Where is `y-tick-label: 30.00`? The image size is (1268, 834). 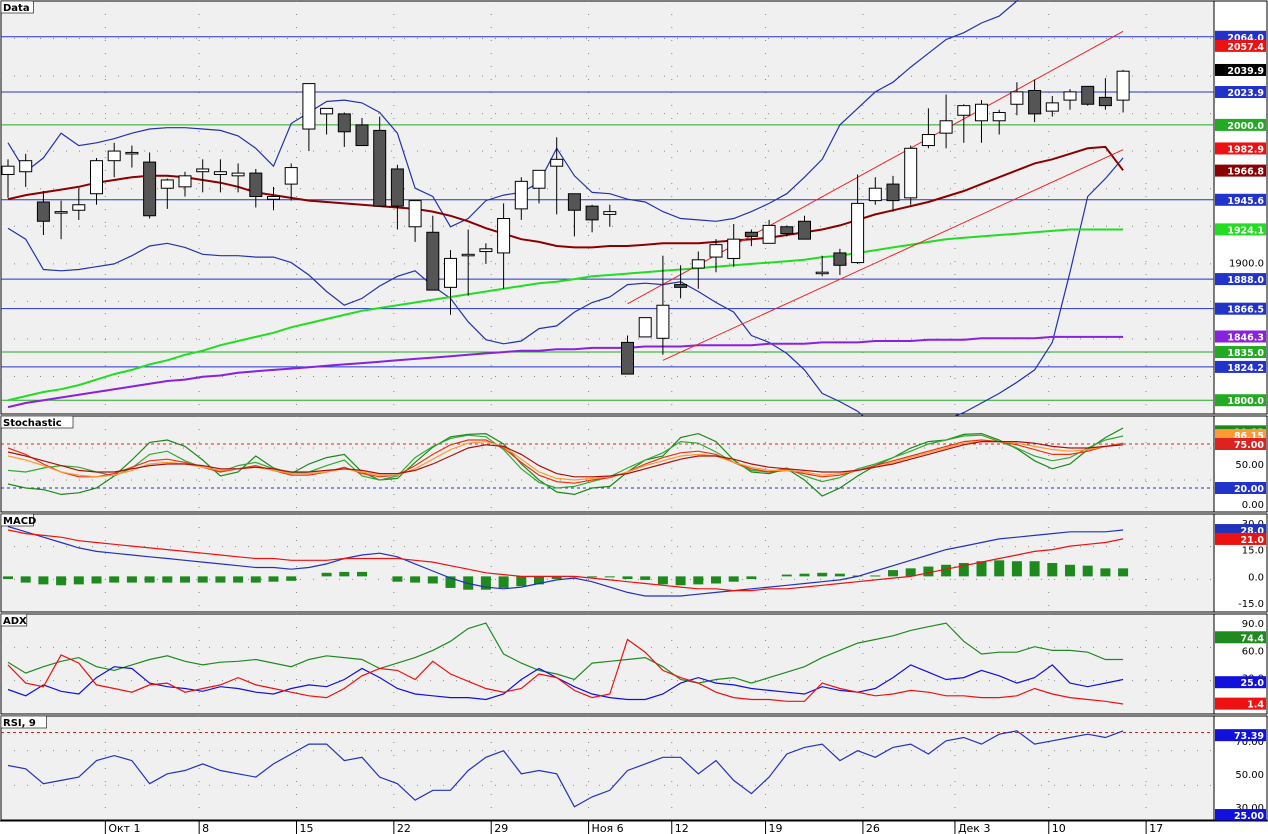 y-tick-label: 30.00 is located at coordinates (1249, 808).